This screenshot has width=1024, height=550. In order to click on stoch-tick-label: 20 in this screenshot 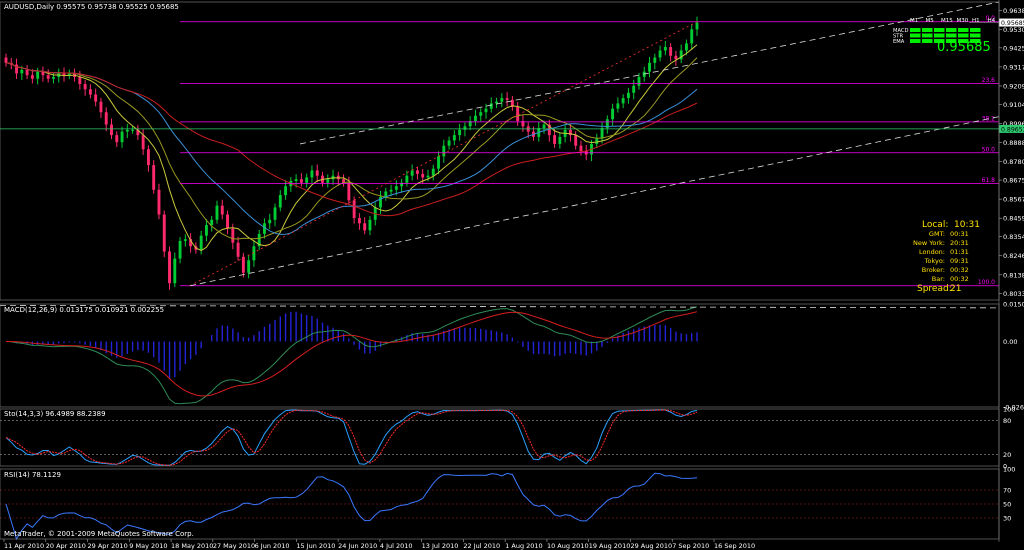, I will do `click(1007, 455)`.